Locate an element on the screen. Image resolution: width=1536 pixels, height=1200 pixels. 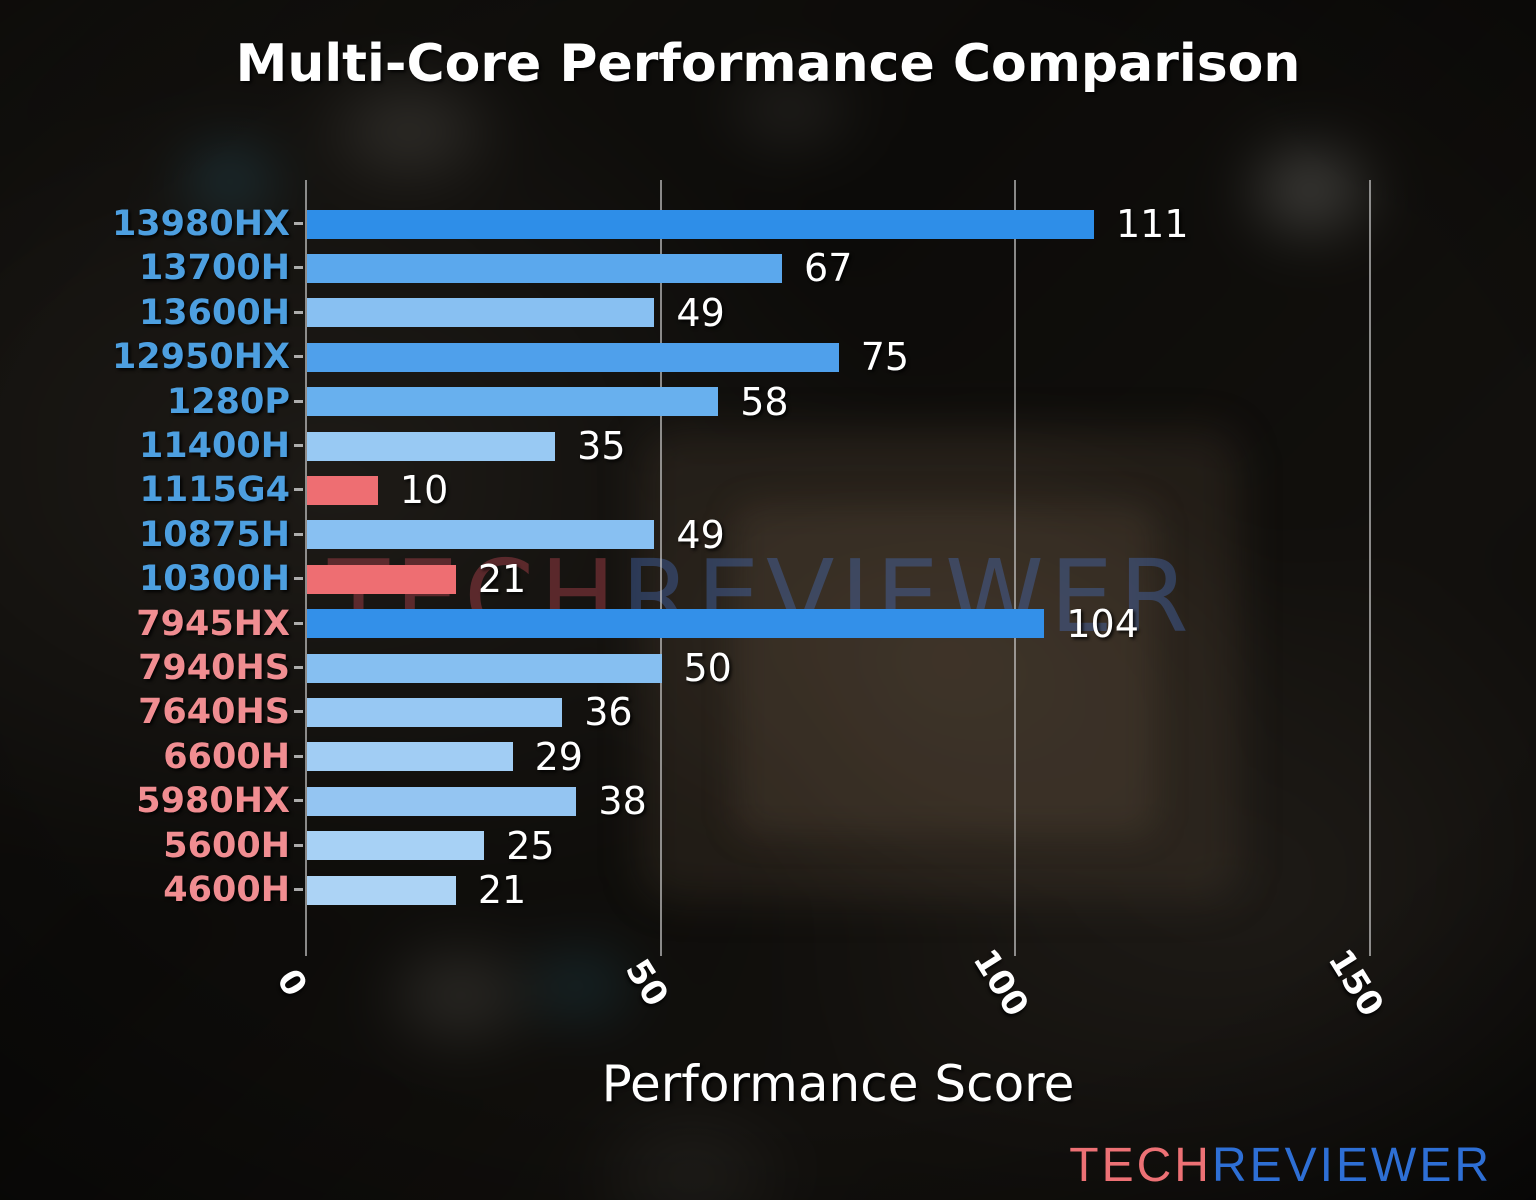
bar-7940HS is located at coordinates (484, 668).